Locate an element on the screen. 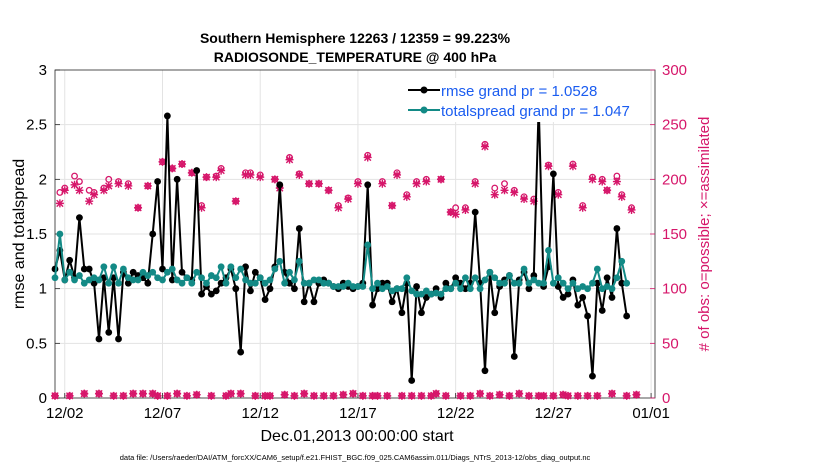 The image size is (830, 470). obs-possible-marker is located at coordinates (495, 188).